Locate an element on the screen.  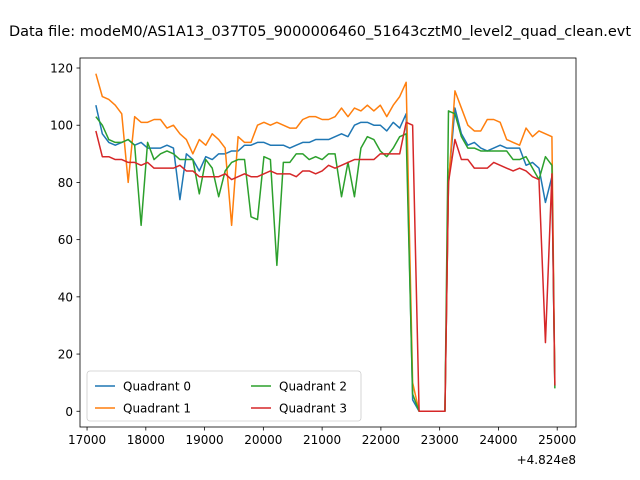
legend-label: Quadrant 1 is located at coordinates (157, 409).